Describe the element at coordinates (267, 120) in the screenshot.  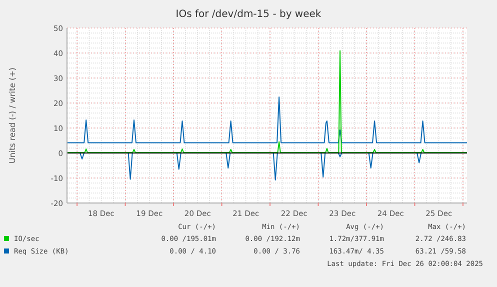
I see `line-series` at that location.